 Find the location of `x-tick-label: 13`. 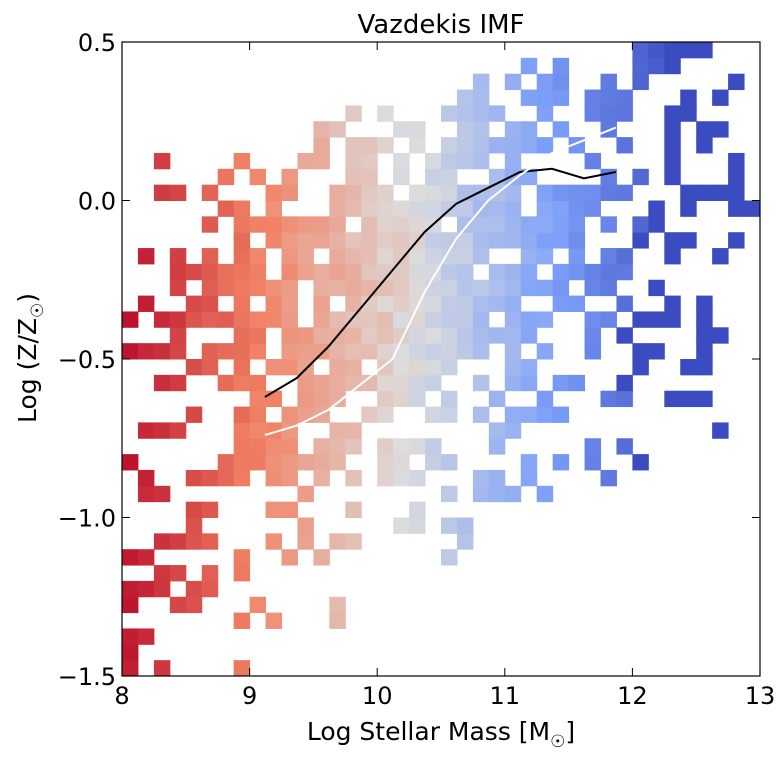

x-tick-label: 13 is located at coordinates (760, 696).